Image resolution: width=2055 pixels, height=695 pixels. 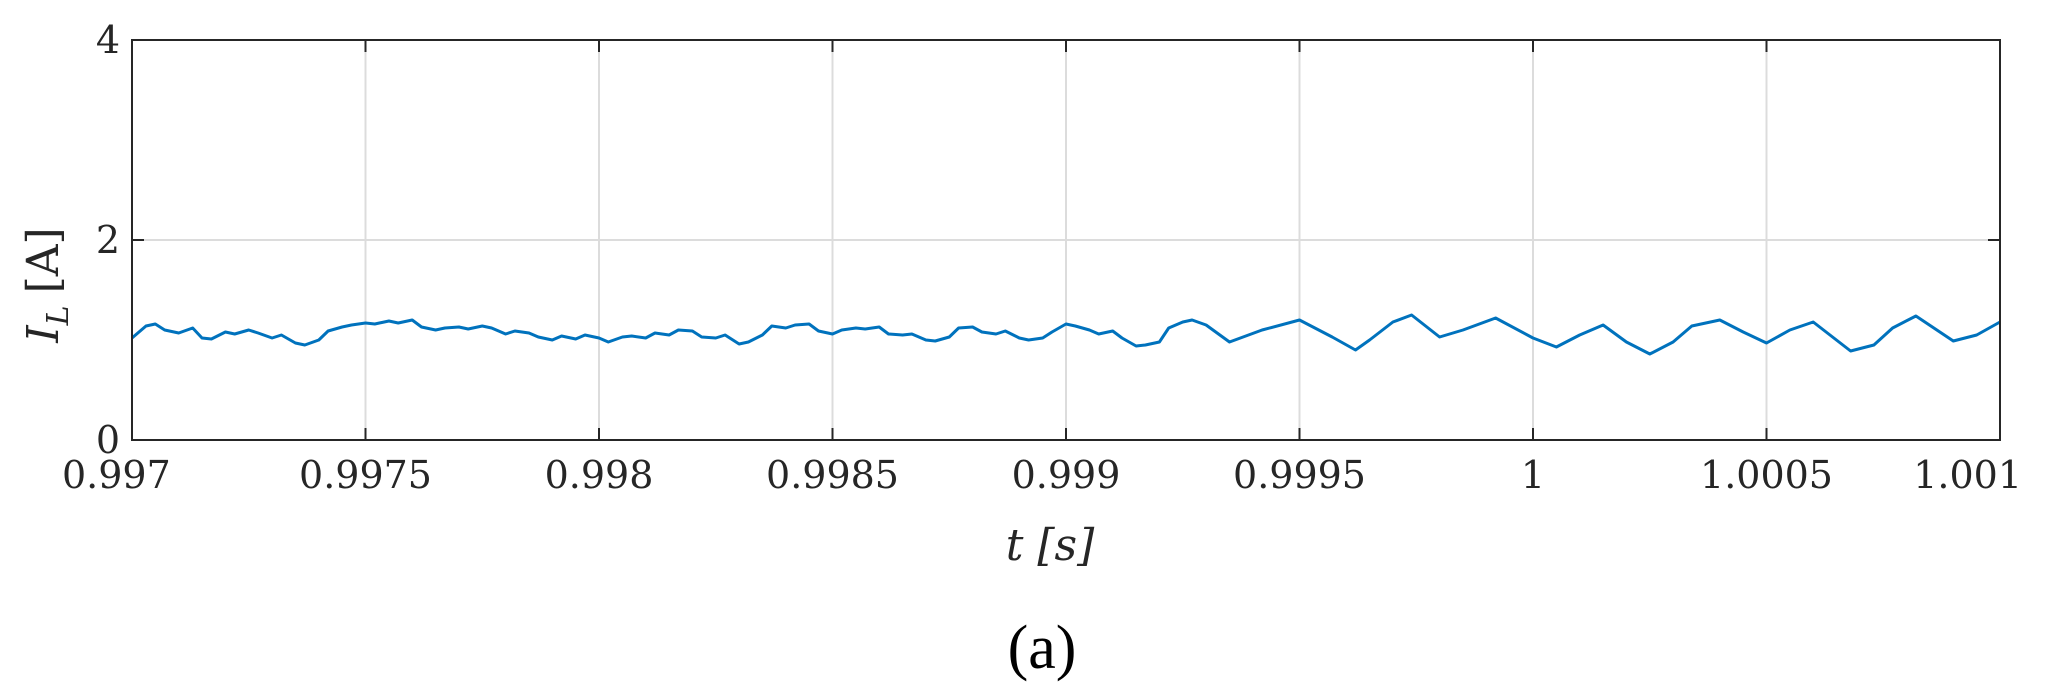 What do you see at coordinates (832, 475) in the screenshot?
I see `x-tick-label: 0.9985` at bounding box center [832, 475].